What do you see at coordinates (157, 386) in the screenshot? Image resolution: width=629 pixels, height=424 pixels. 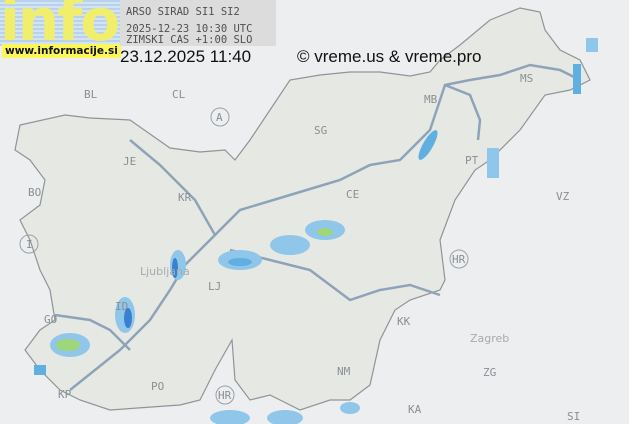 I see `svg-text: PO` at bounding box center [157, 386].